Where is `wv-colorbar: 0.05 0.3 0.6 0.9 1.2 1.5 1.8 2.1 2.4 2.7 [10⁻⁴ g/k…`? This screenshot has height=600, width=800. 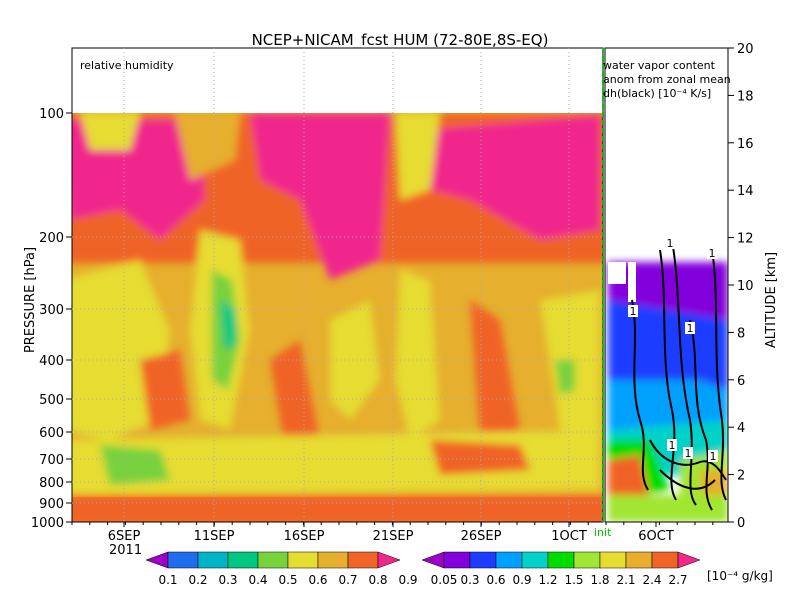
wv-colorbar: 0.05 0.3 0.6 0.9 1.2 1.5 1.8 2.1 2.4 2.7 [10⁻⁴ g/k… is located at coordinates (597, 569).